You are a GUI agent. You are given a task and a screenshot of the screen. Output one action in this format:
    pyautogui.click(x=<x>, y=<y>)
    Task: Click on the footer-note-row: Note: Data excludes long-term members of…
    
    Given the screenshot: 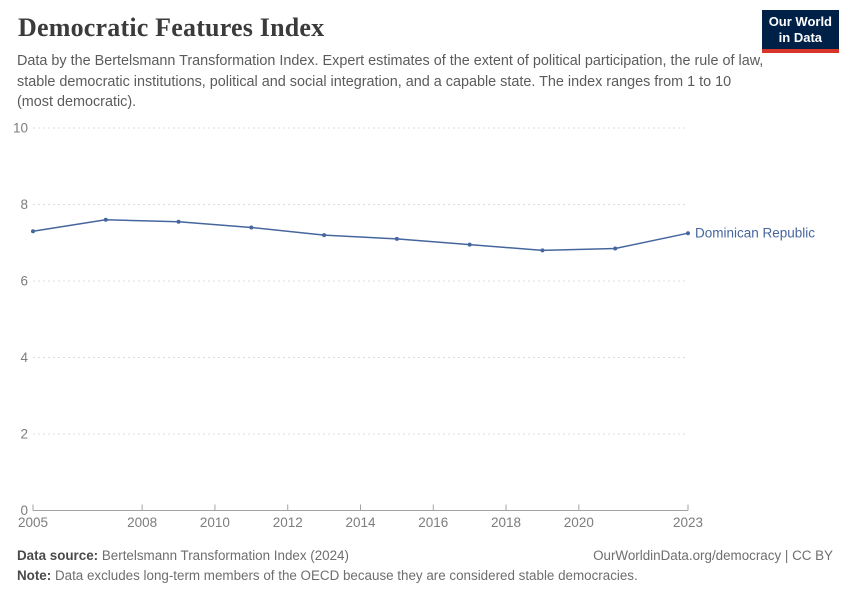 What is the action you would take?
    pyautogui.click(x=425, y=576)
    